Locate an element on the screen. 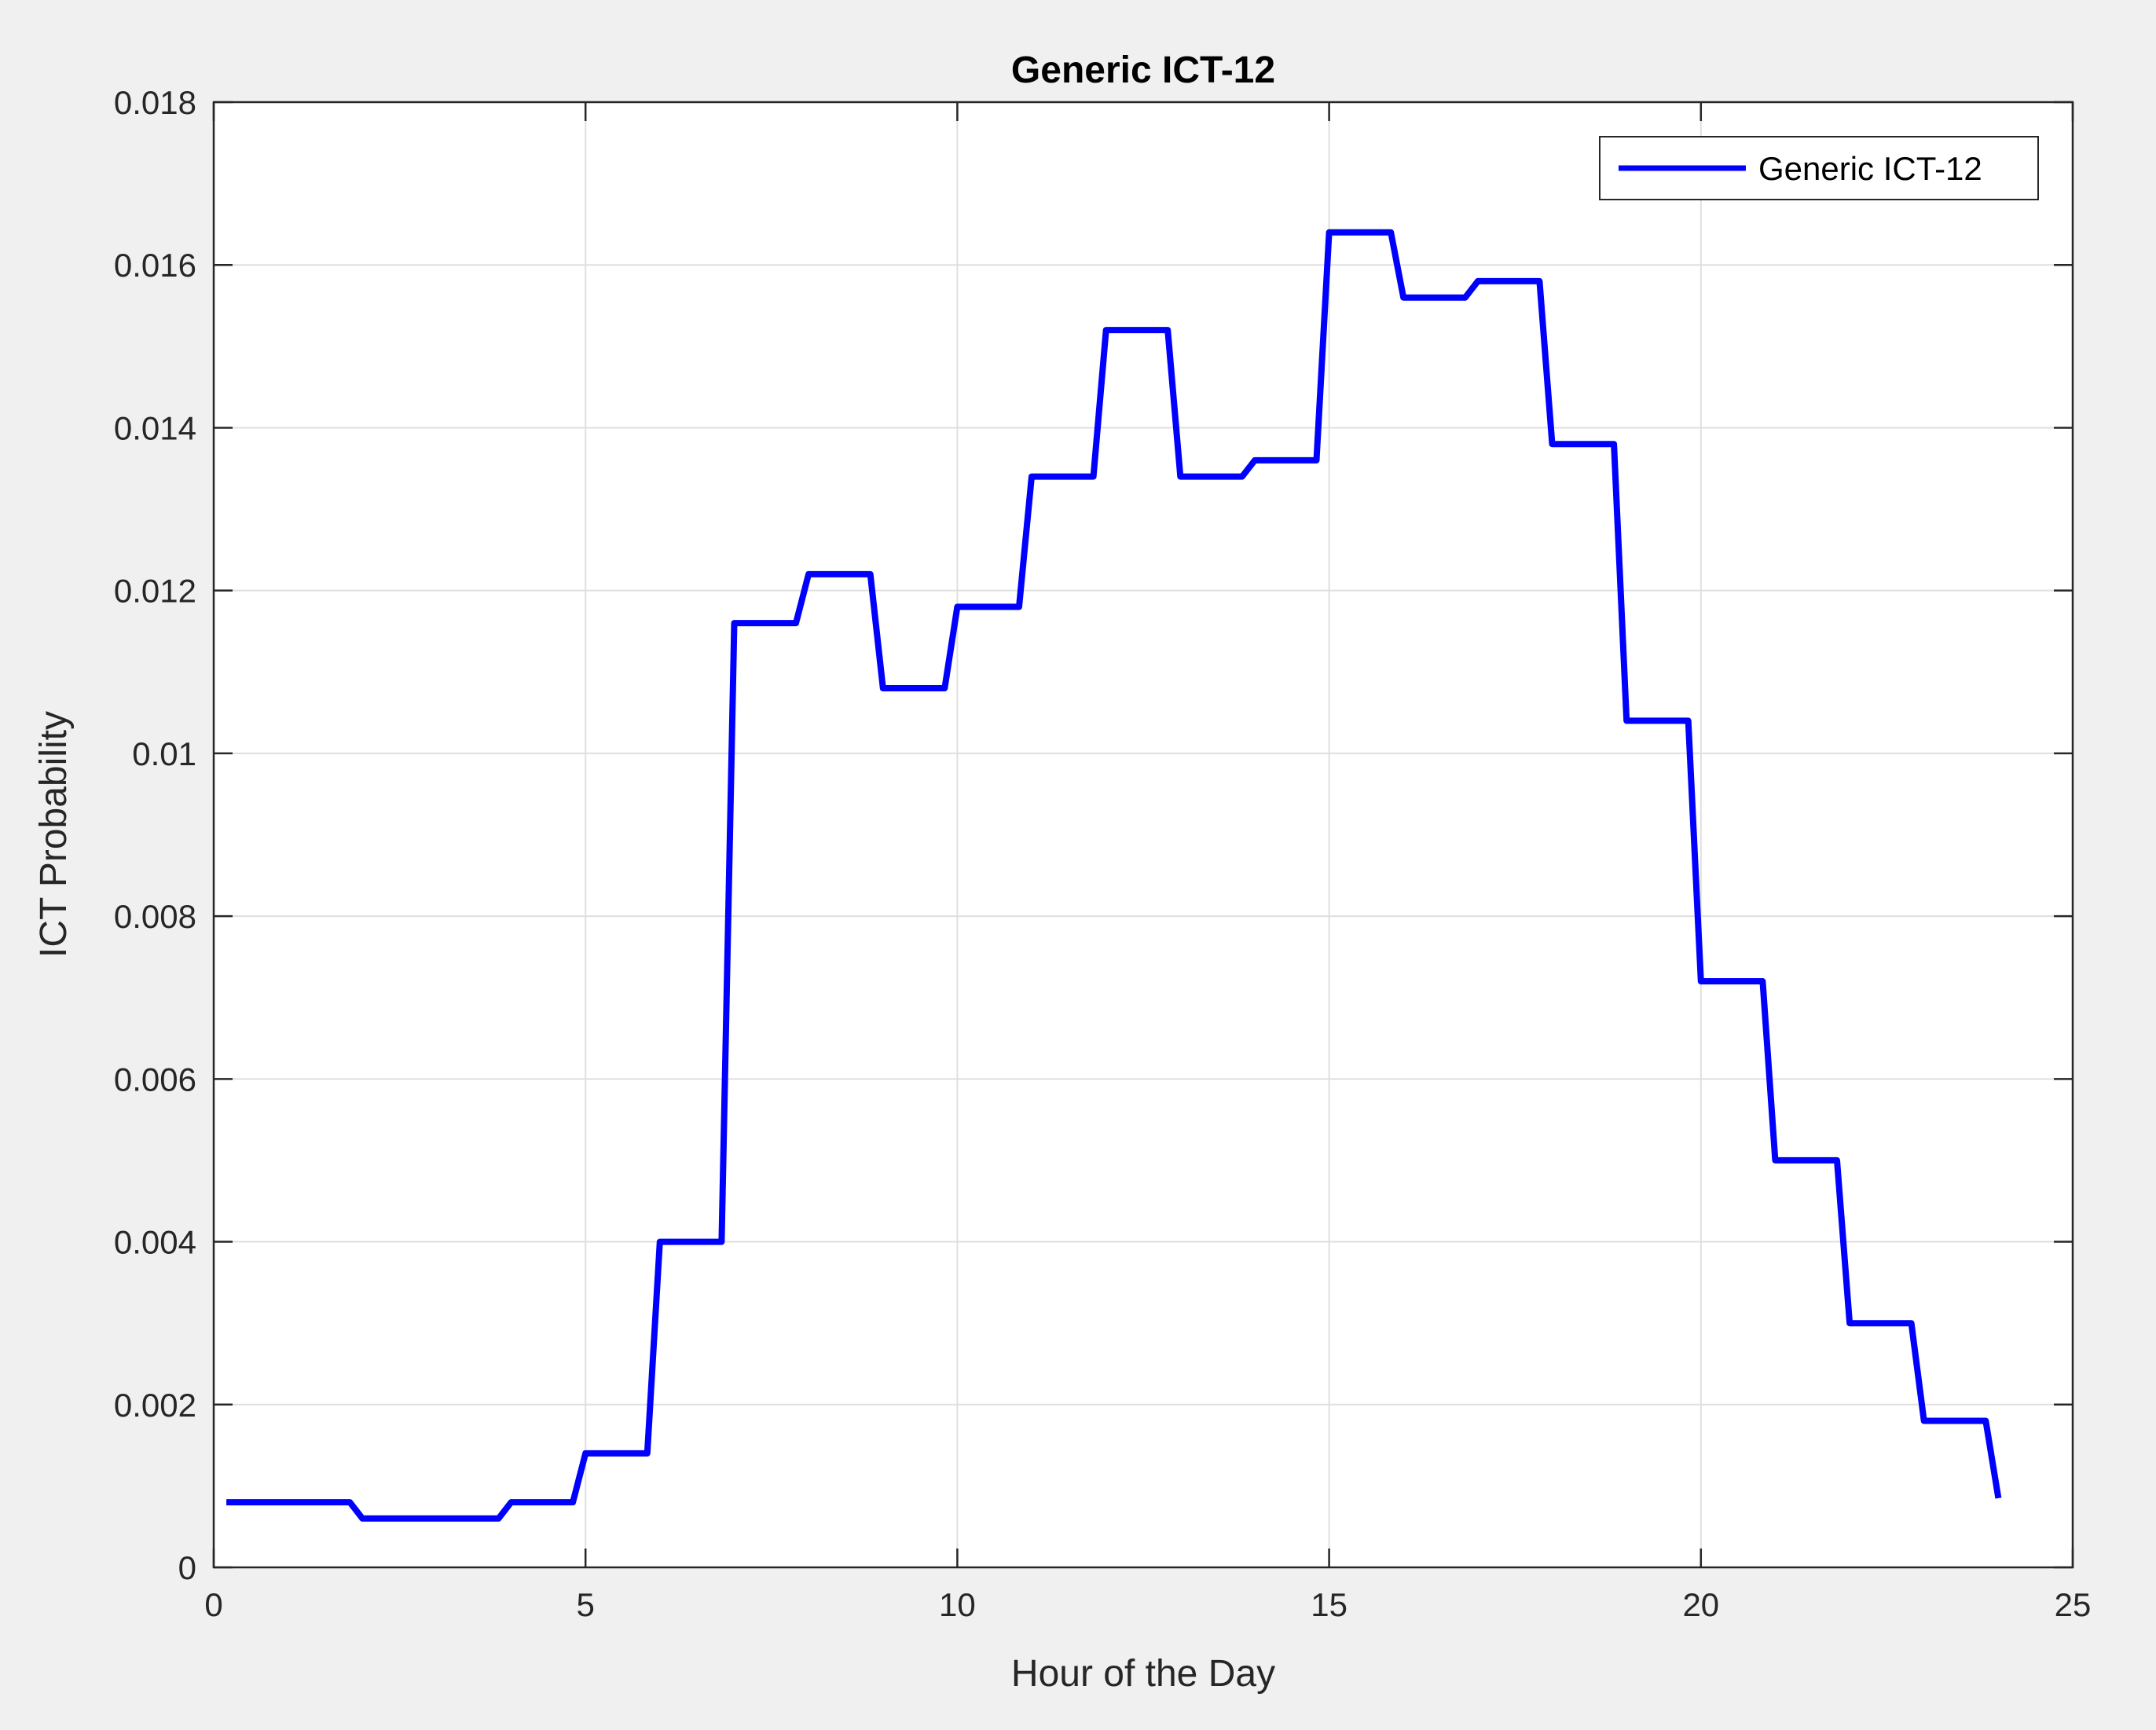 Image resolution: width=2156 pixels, height=1730 pixels. x-tick-label: 15 is located at coordinates (1329, 1605).